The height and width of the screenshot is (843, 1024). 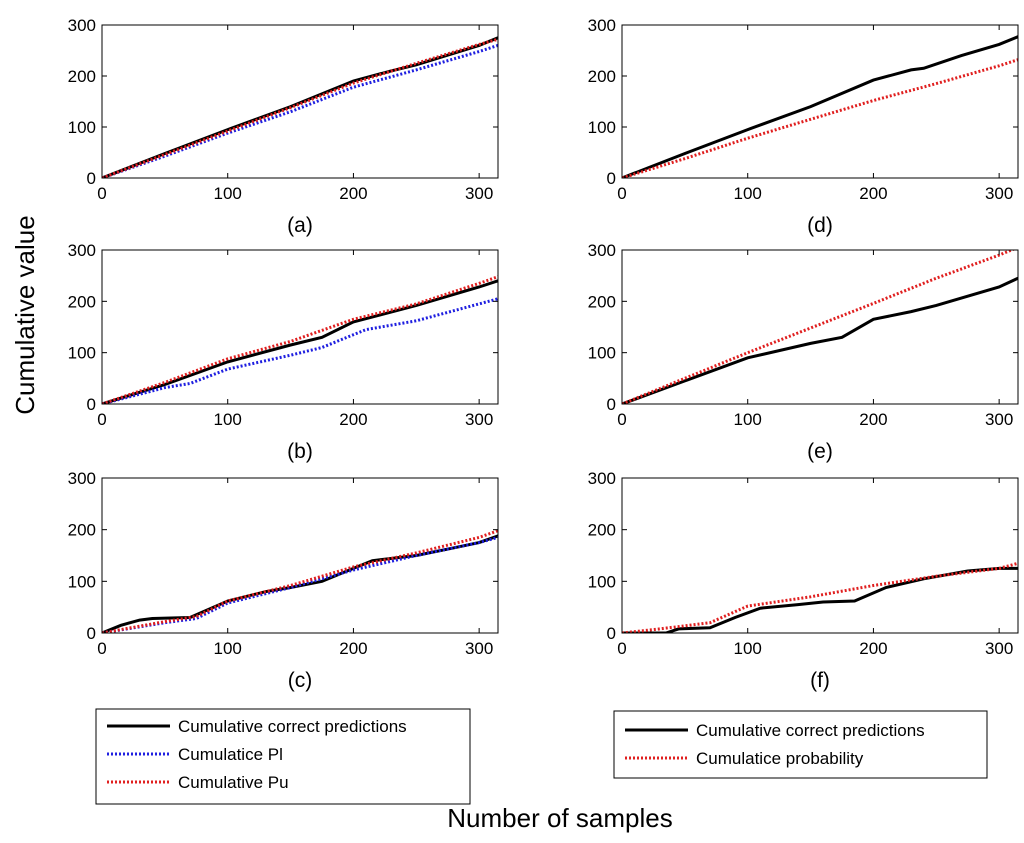 I want to click on chart-panel: 0 100 200 300 0 100 200 300 (f), so click(x=803, y=580).